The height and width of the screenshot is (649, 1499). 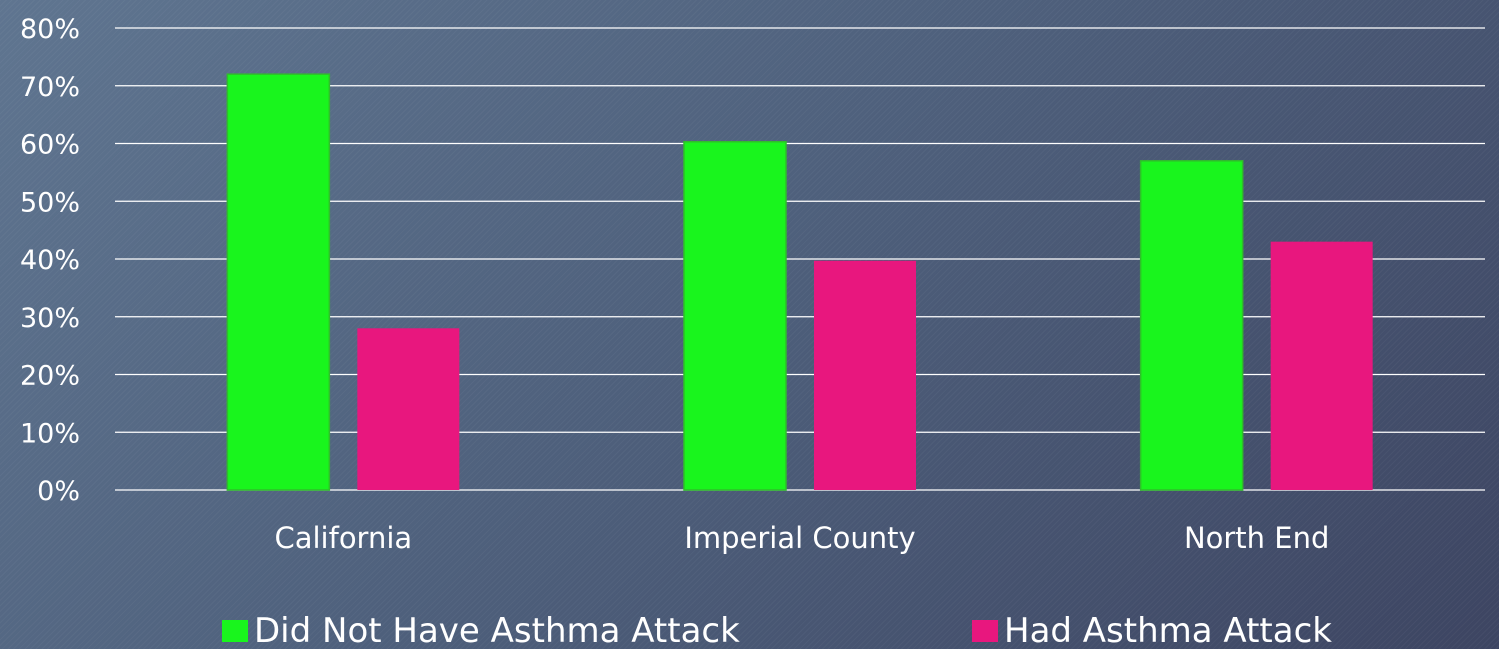 What do you see at coordinates (235, 630) in the screenshot?
I see `legend-swatch-green` at bounding box center [235, 630].